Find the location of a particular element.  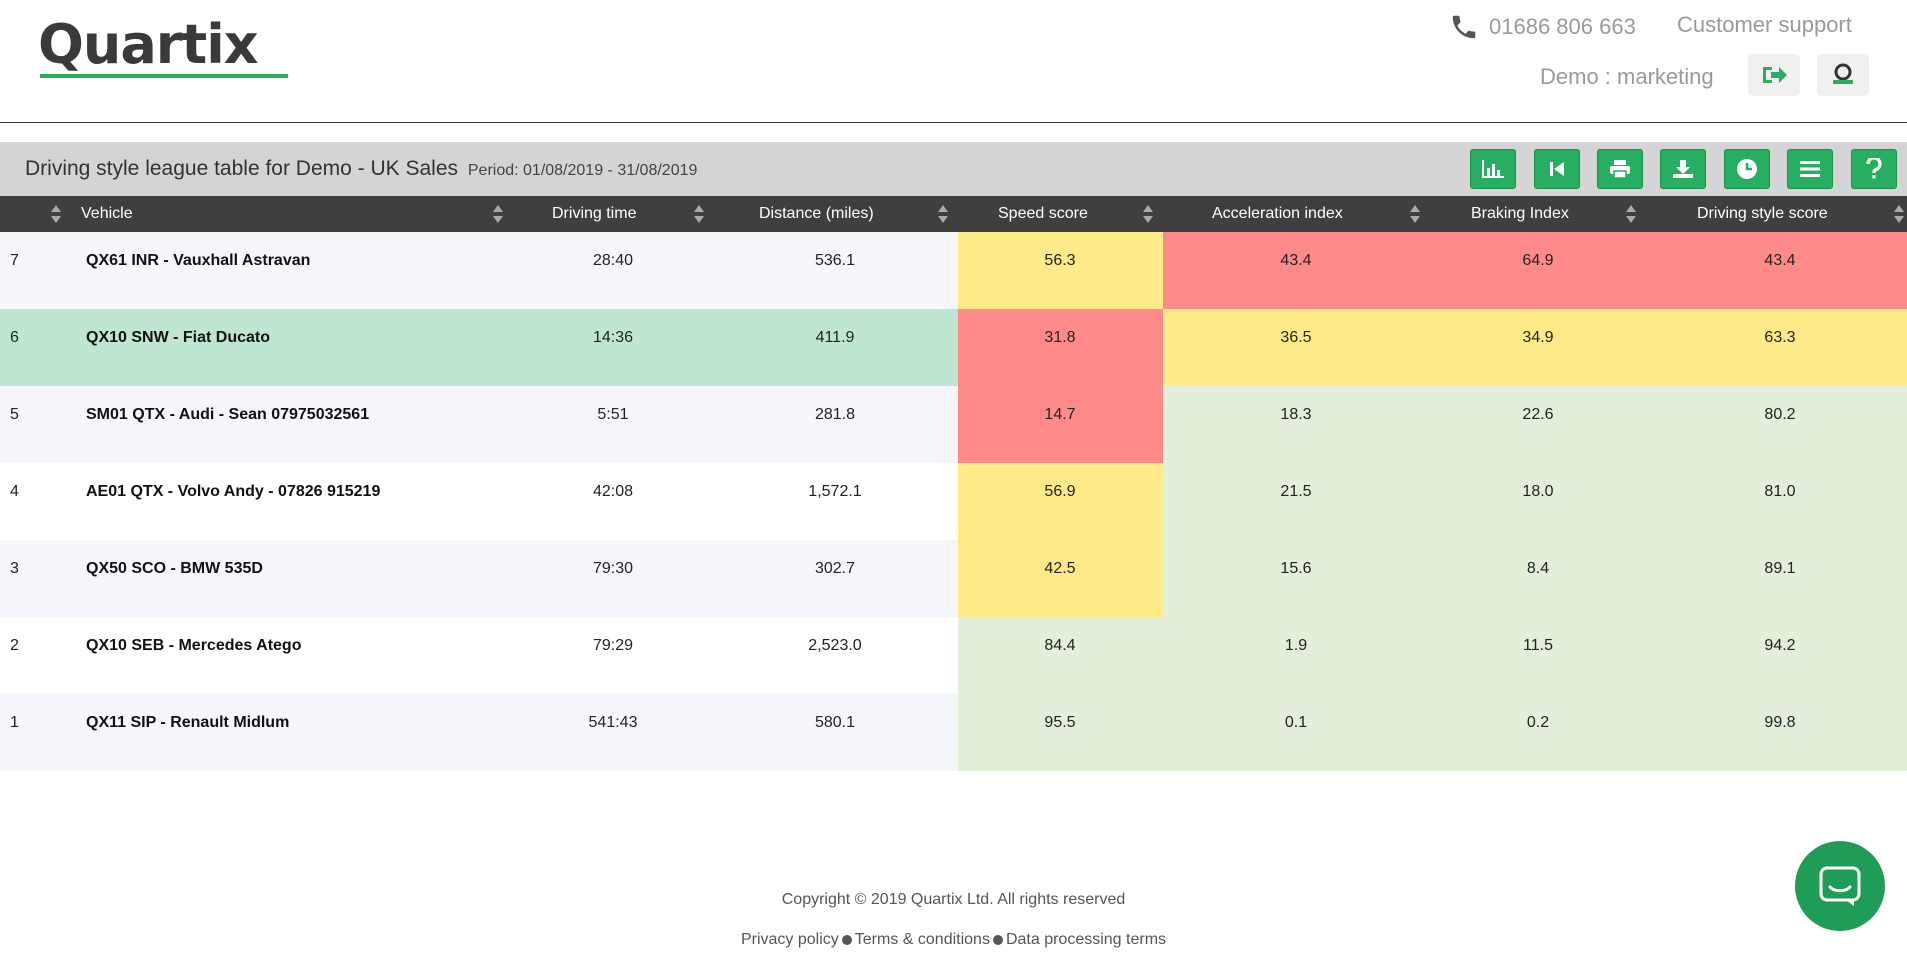

logout-button is located at coordinates (1774, 75).